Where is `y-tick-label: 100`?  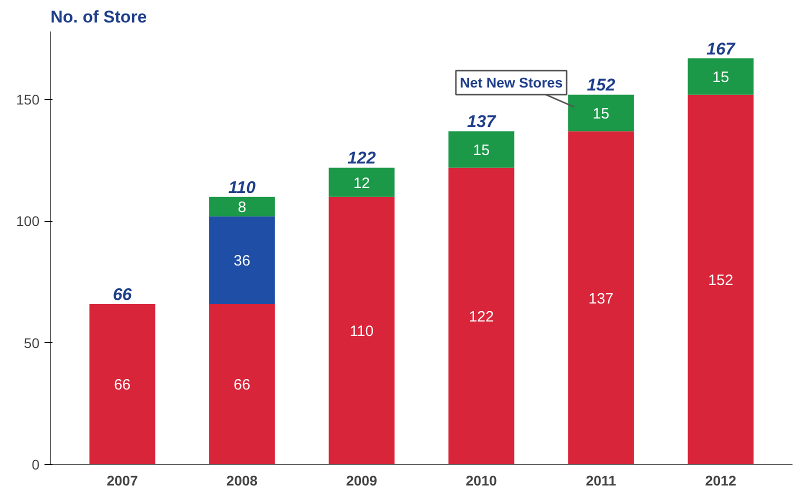
y-tick-label: 100 is located at coordinates (28, 221).